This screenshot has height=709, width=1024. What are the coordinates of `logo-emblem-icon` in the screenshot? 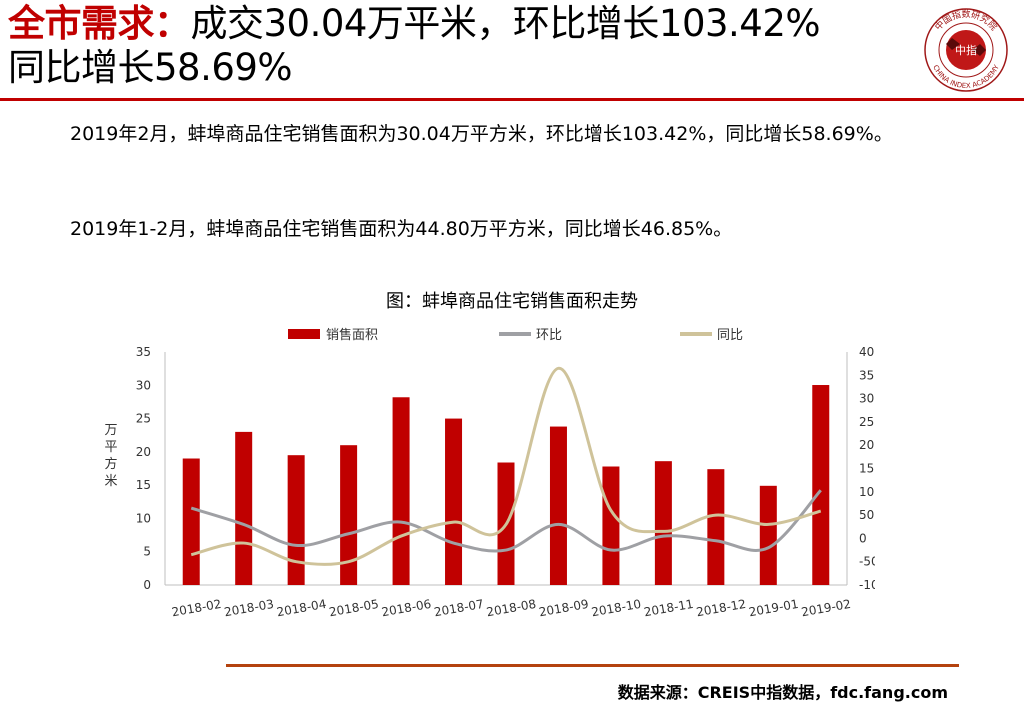 It's located at (966, 50).